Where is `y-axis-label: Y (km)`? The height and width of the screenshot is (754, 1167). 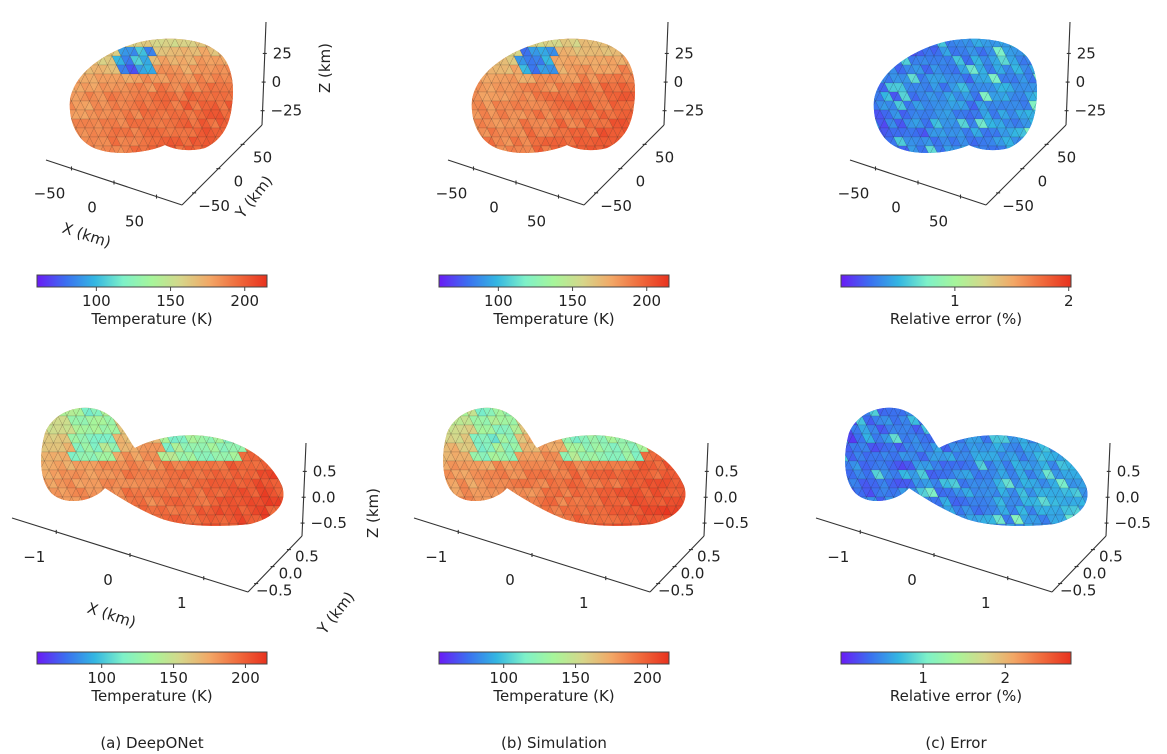 y-axis-label: Y (km) is located at coordinates (335, 613).